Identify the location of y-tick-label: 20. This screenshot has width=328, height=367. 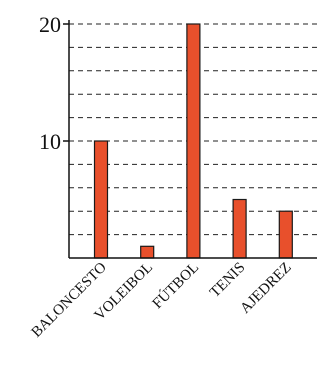
(50, 24).